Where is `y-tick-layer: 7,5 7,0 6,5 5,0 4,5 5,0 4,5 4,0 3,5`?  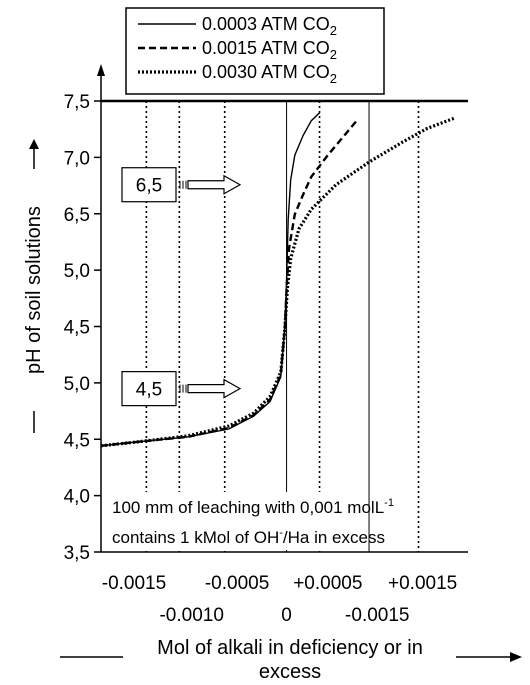
y-tick-layer: 7,5 7,0 6,5 5,0 4,5 5,0 4,5 4,0 3,5 is located at coordinates (82, 328).